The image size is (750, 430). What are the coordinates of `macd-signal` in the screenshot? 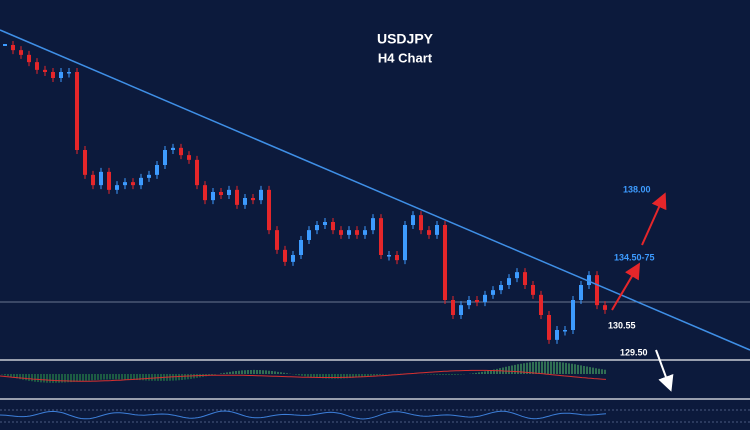 It's located at (303, 375).